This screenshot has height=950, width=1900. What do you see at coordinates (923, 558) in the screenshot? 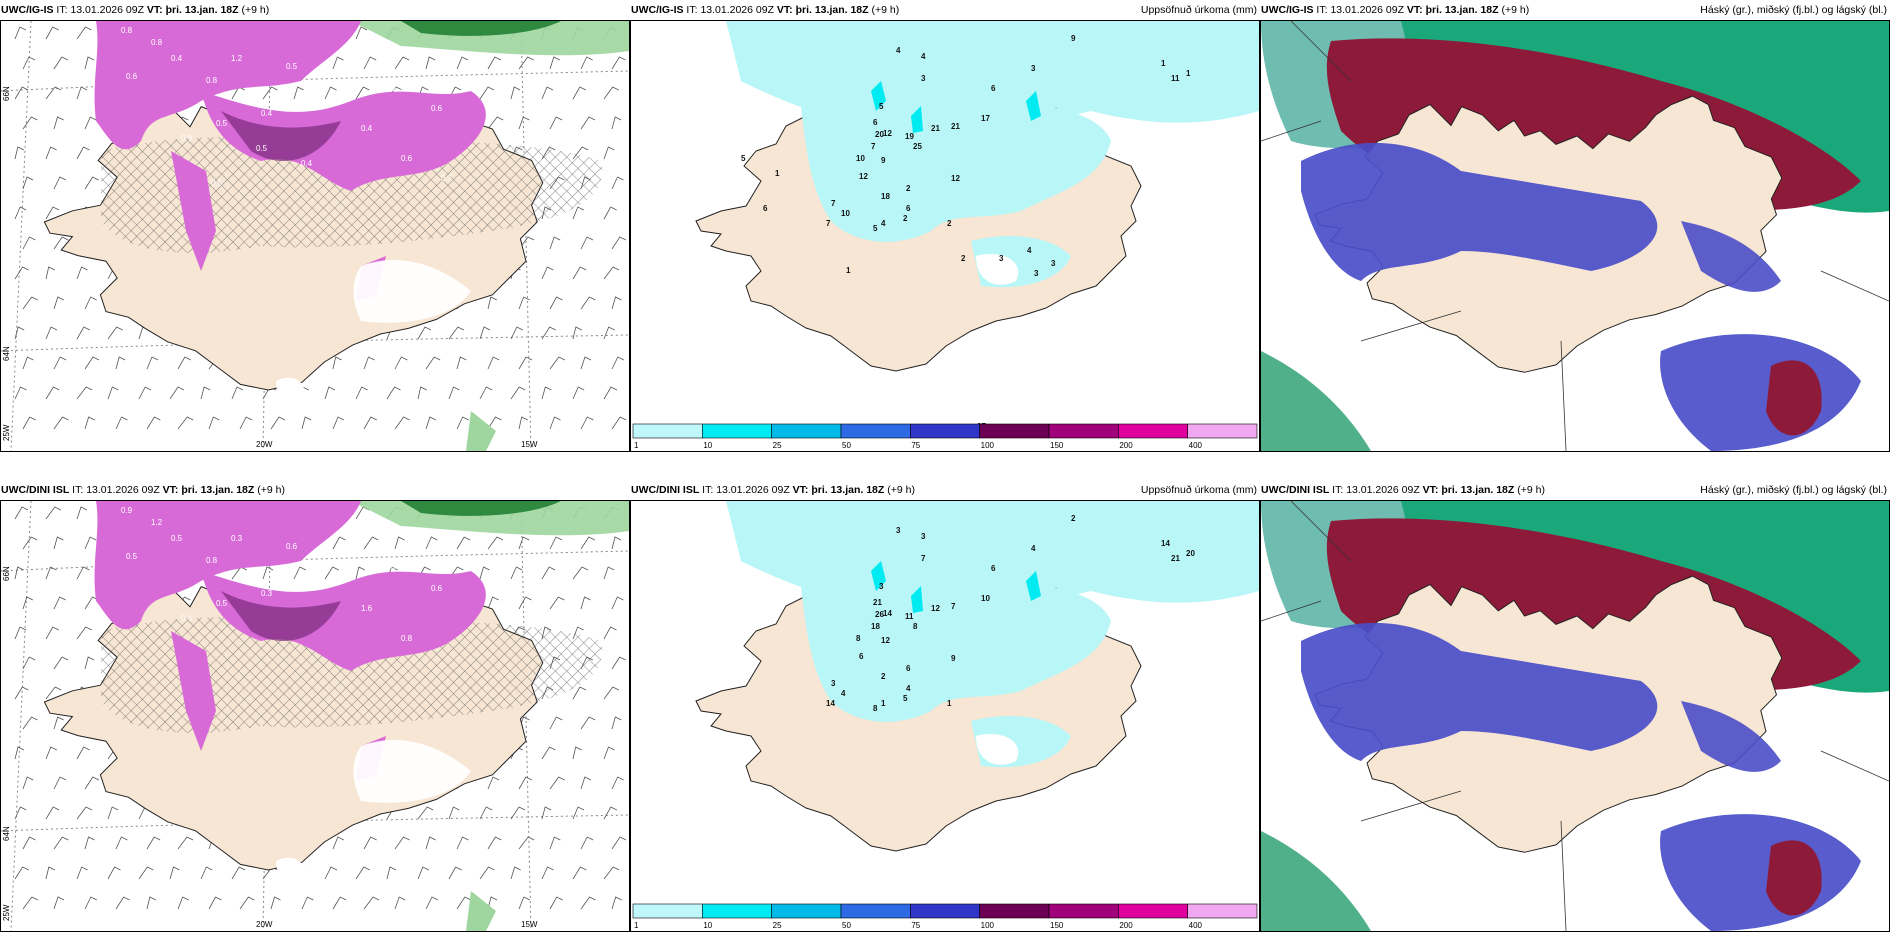
I see `precip-value-label: 7` at bounding box center [923, 558].